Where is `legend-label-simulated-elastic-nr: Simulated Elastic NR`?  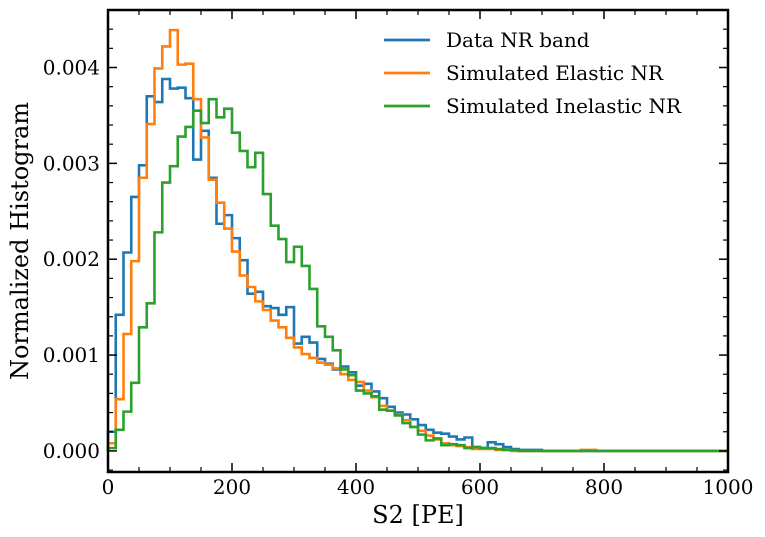 legend-label-simulated-elastic-nr: Simulated Elastic NR is located at coordinates (555, 73).